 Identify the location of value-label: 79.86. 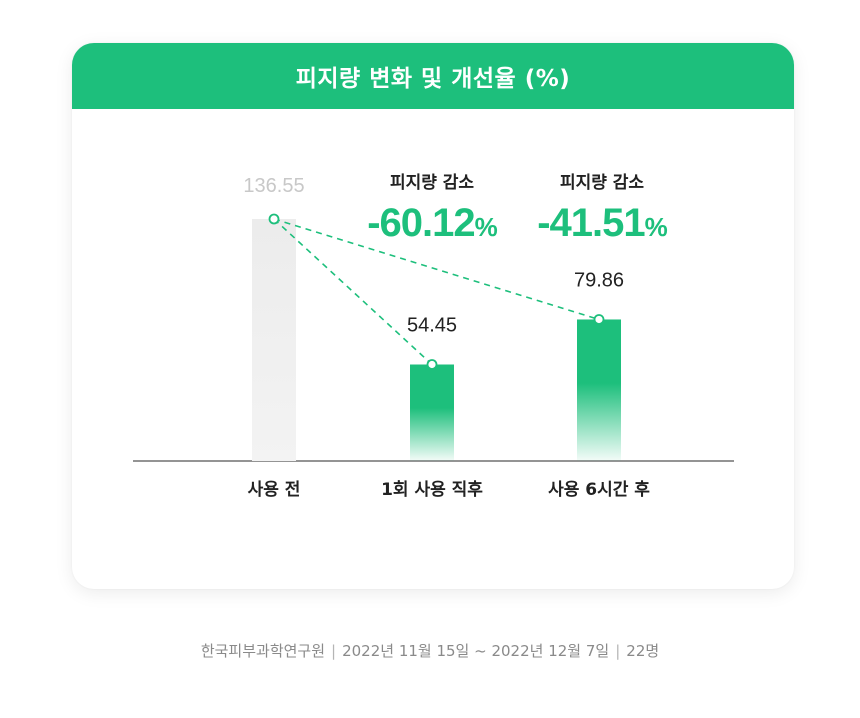
(599, 280).